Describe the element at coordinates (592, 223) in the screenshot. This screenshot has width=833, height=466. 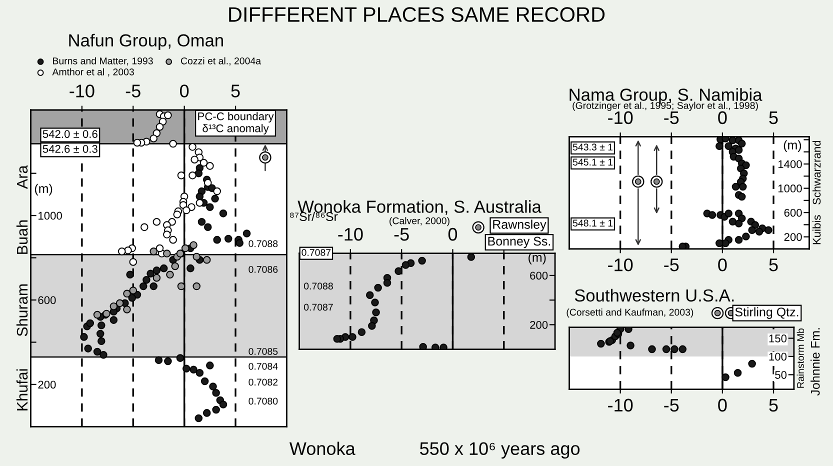
I see `annotation: 548.1 ± 1` at that location.